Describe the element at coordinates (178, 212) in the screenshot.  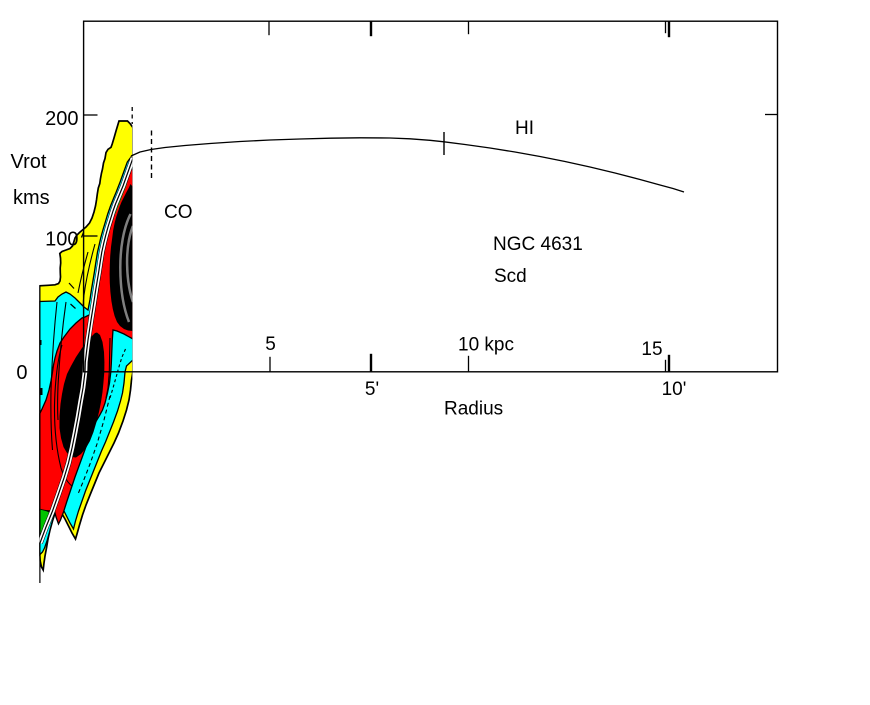
I see `svg-text: CO` at that location.